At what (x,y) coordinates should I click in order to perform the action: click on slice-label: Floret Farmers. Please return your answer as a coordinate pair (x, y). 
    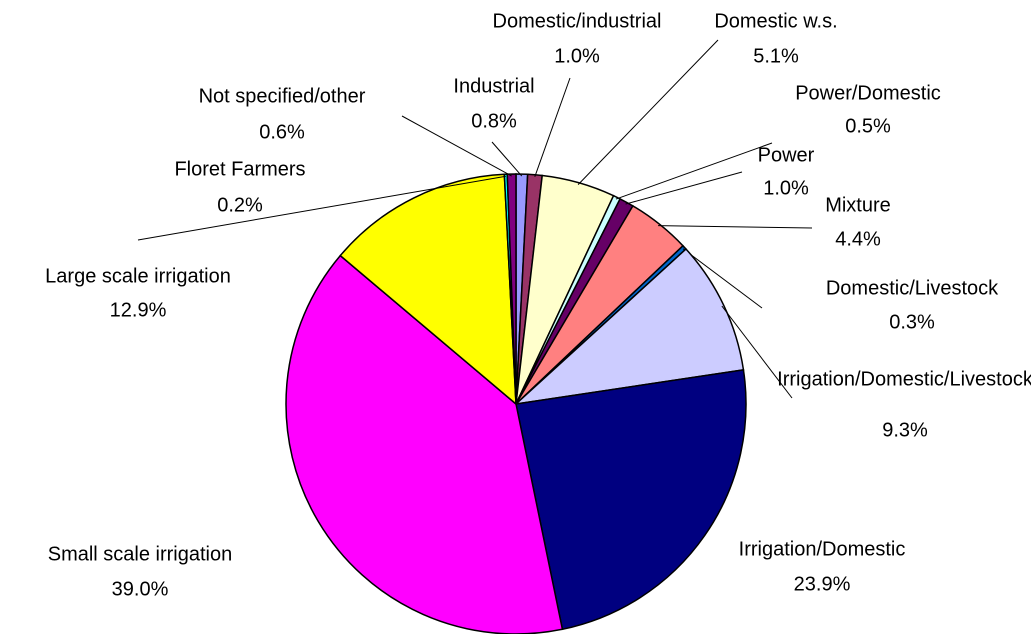
    Looking at the image, I should click on (239, 169).